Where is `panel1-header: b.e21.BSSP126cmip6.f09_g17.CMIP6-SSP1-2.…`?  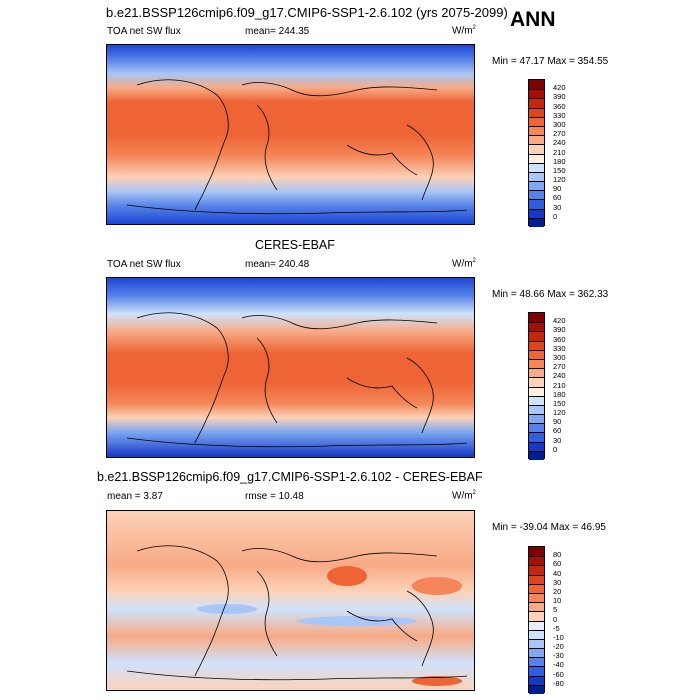
panel1-header: b.e21.BSSP126cmip6.f09_g17.CMIP6-SSP1-2.… is located at coordinates (307, 12).